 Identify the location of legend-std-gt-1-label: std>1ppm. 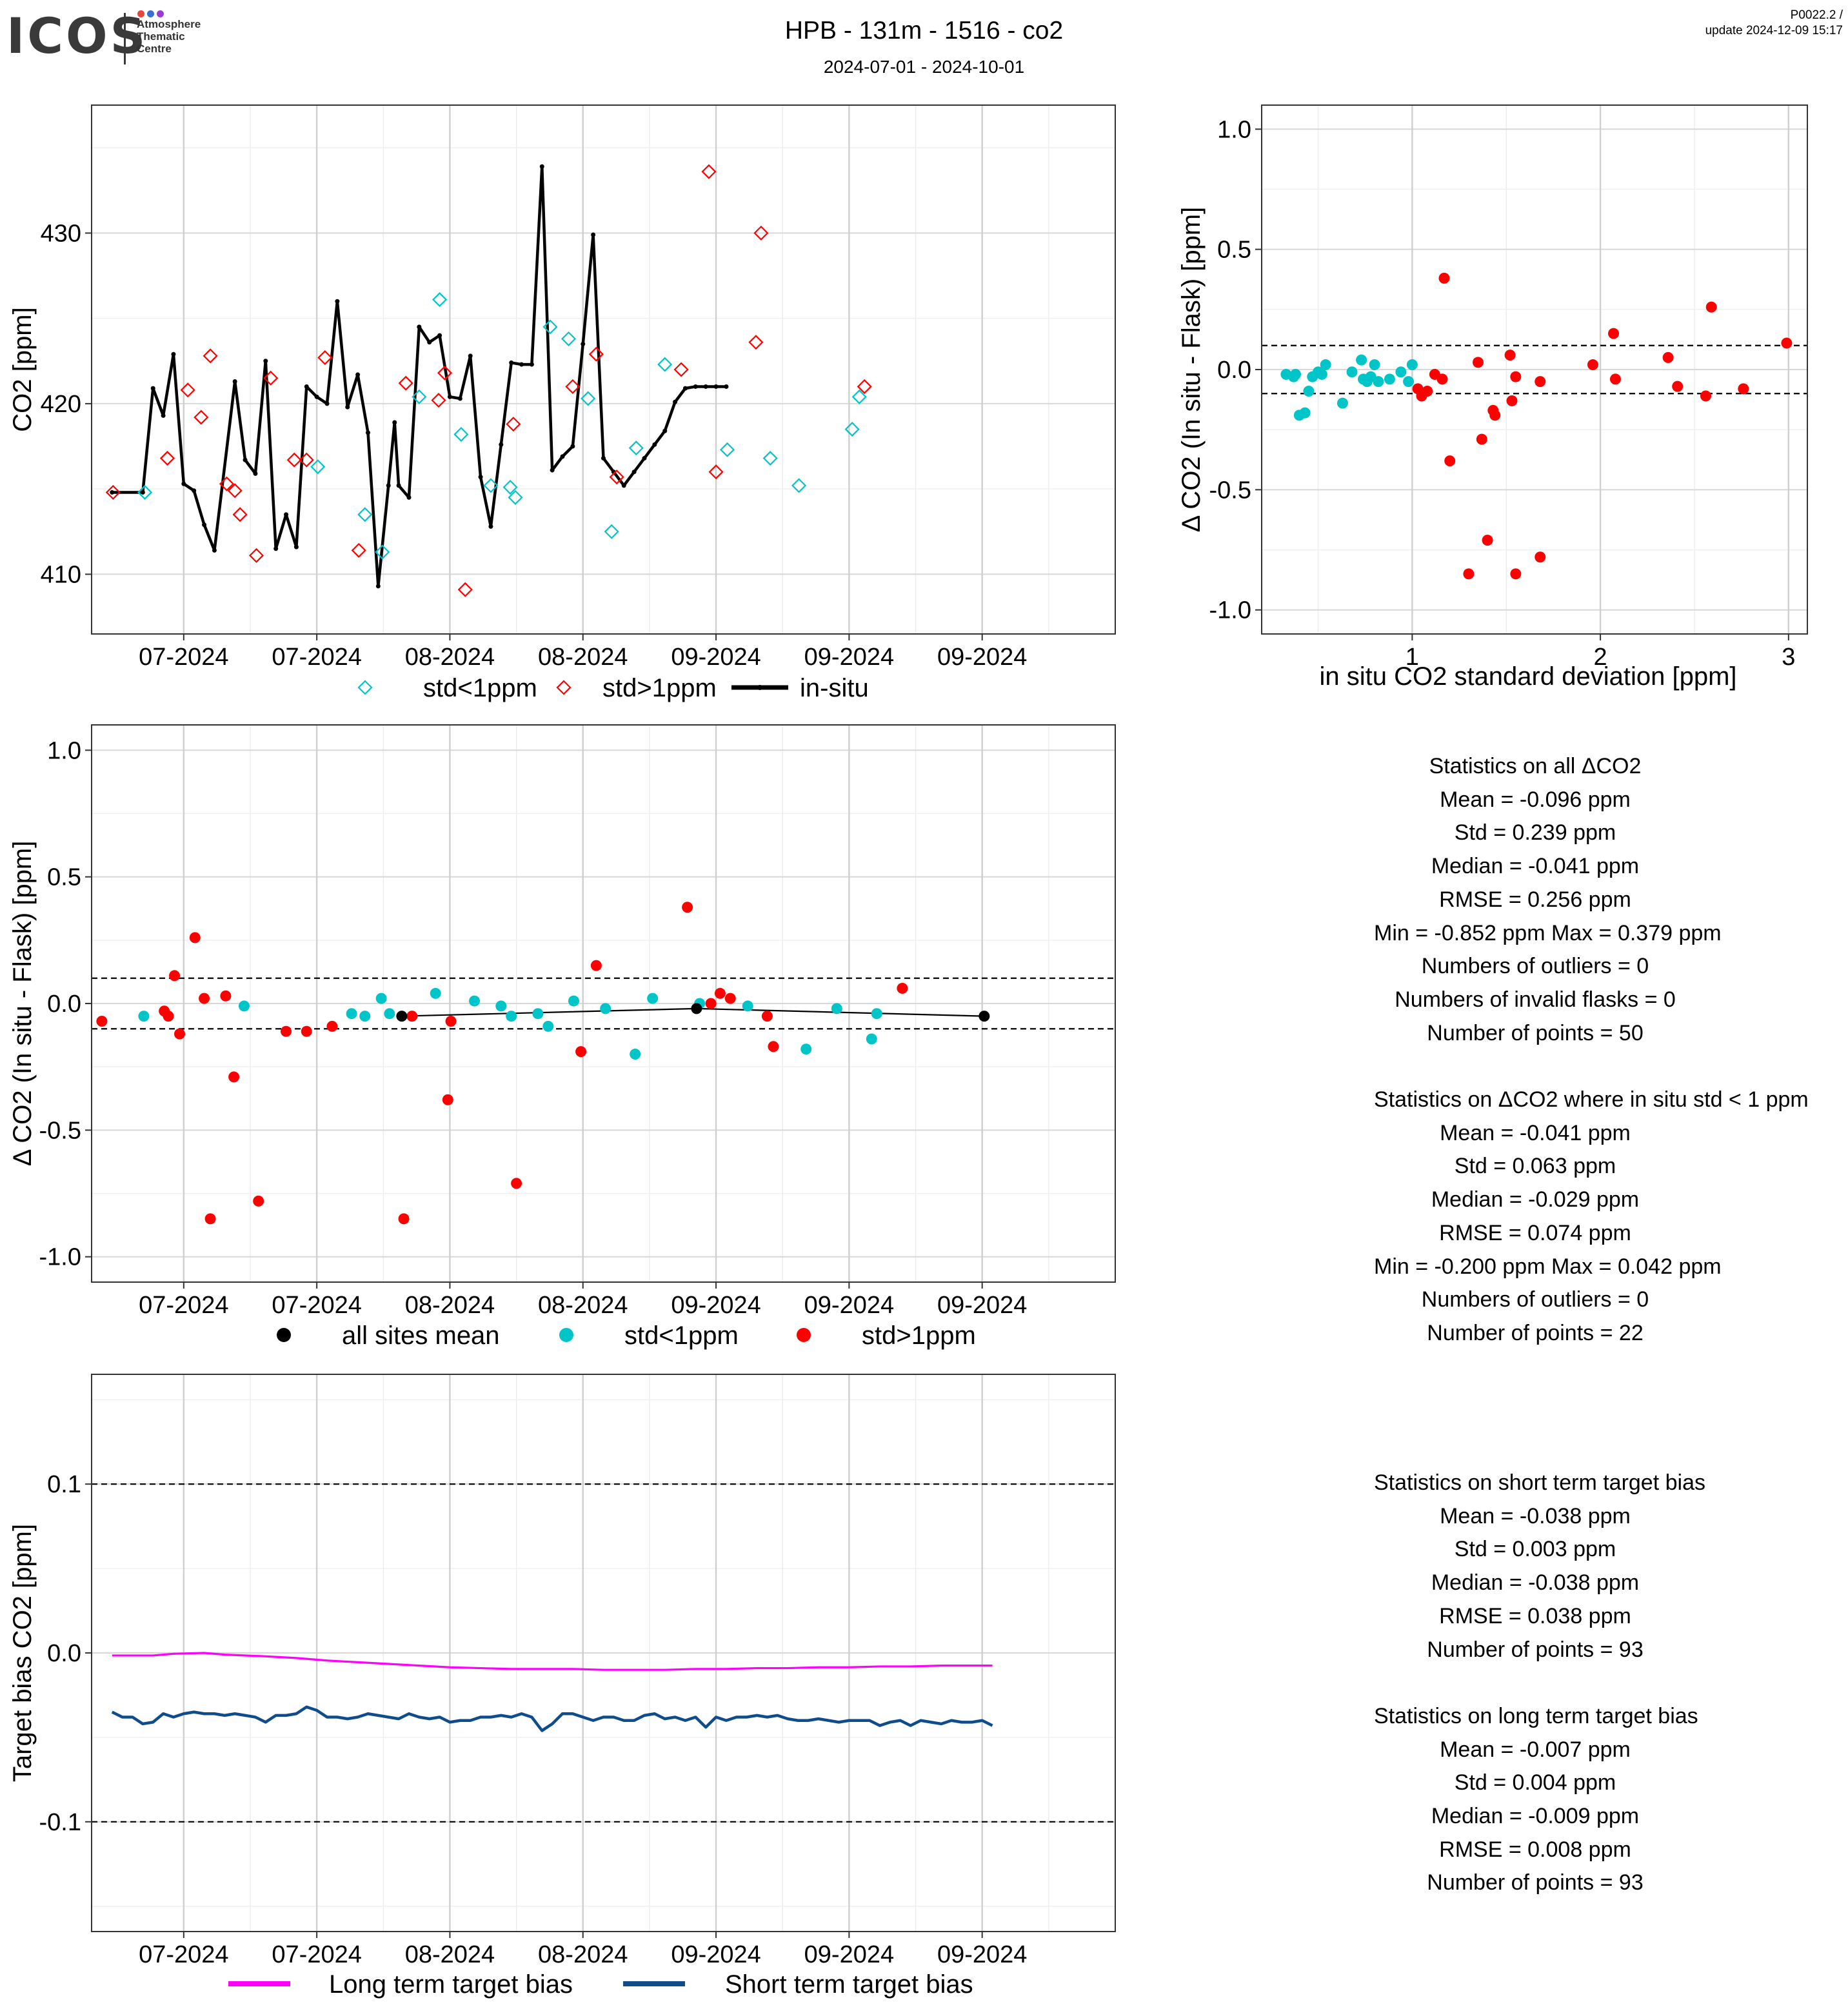
(659, 688).